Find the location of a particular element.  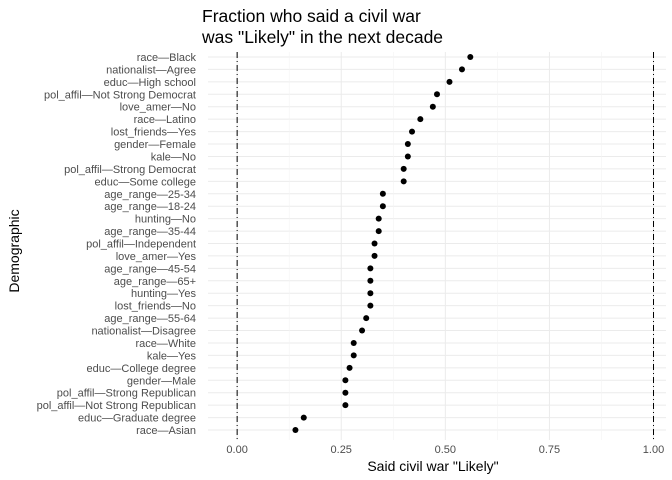

y-tick-label: age_range—35-44 is located at coordinates (150, 232).